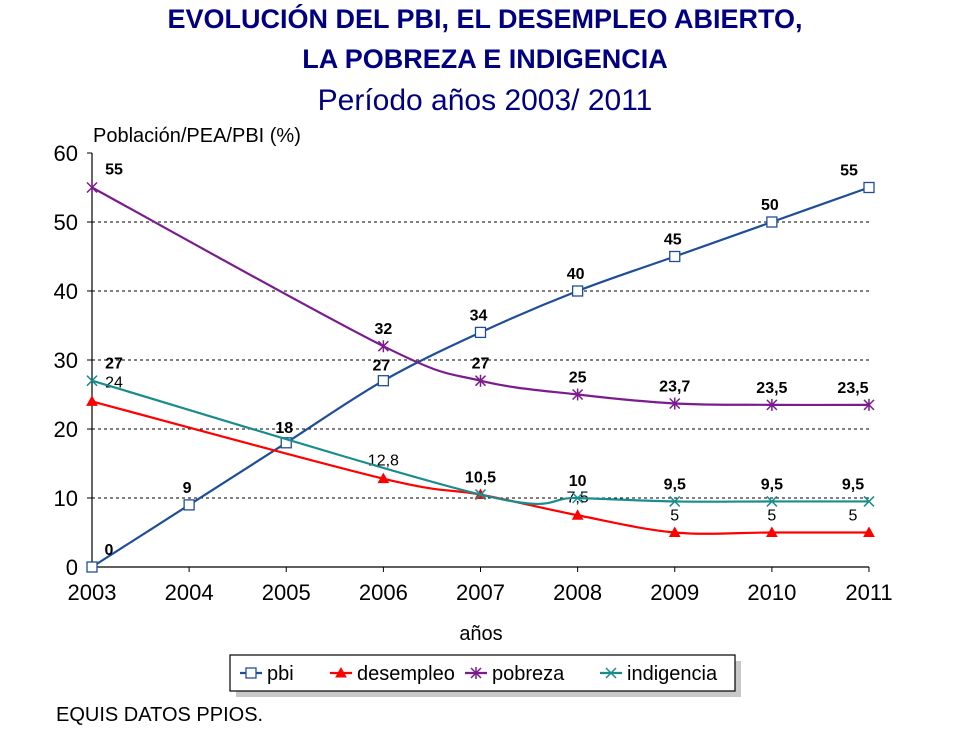  Describe the element at coordinates (771, 592) in the screenshot. I see `x-tick-label-2010: 2010` at that location.